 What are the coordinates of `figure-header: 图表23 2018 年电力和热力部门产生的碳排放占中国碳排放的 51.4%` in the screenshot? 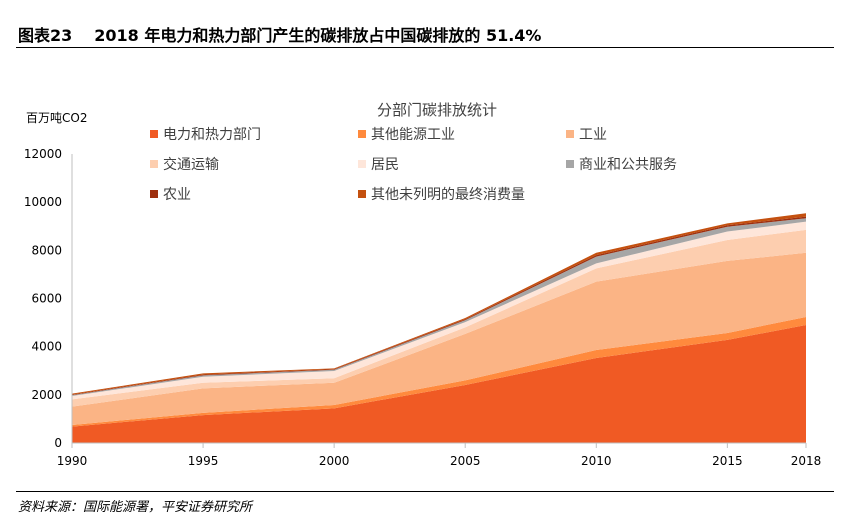 It's located at (290, 34).